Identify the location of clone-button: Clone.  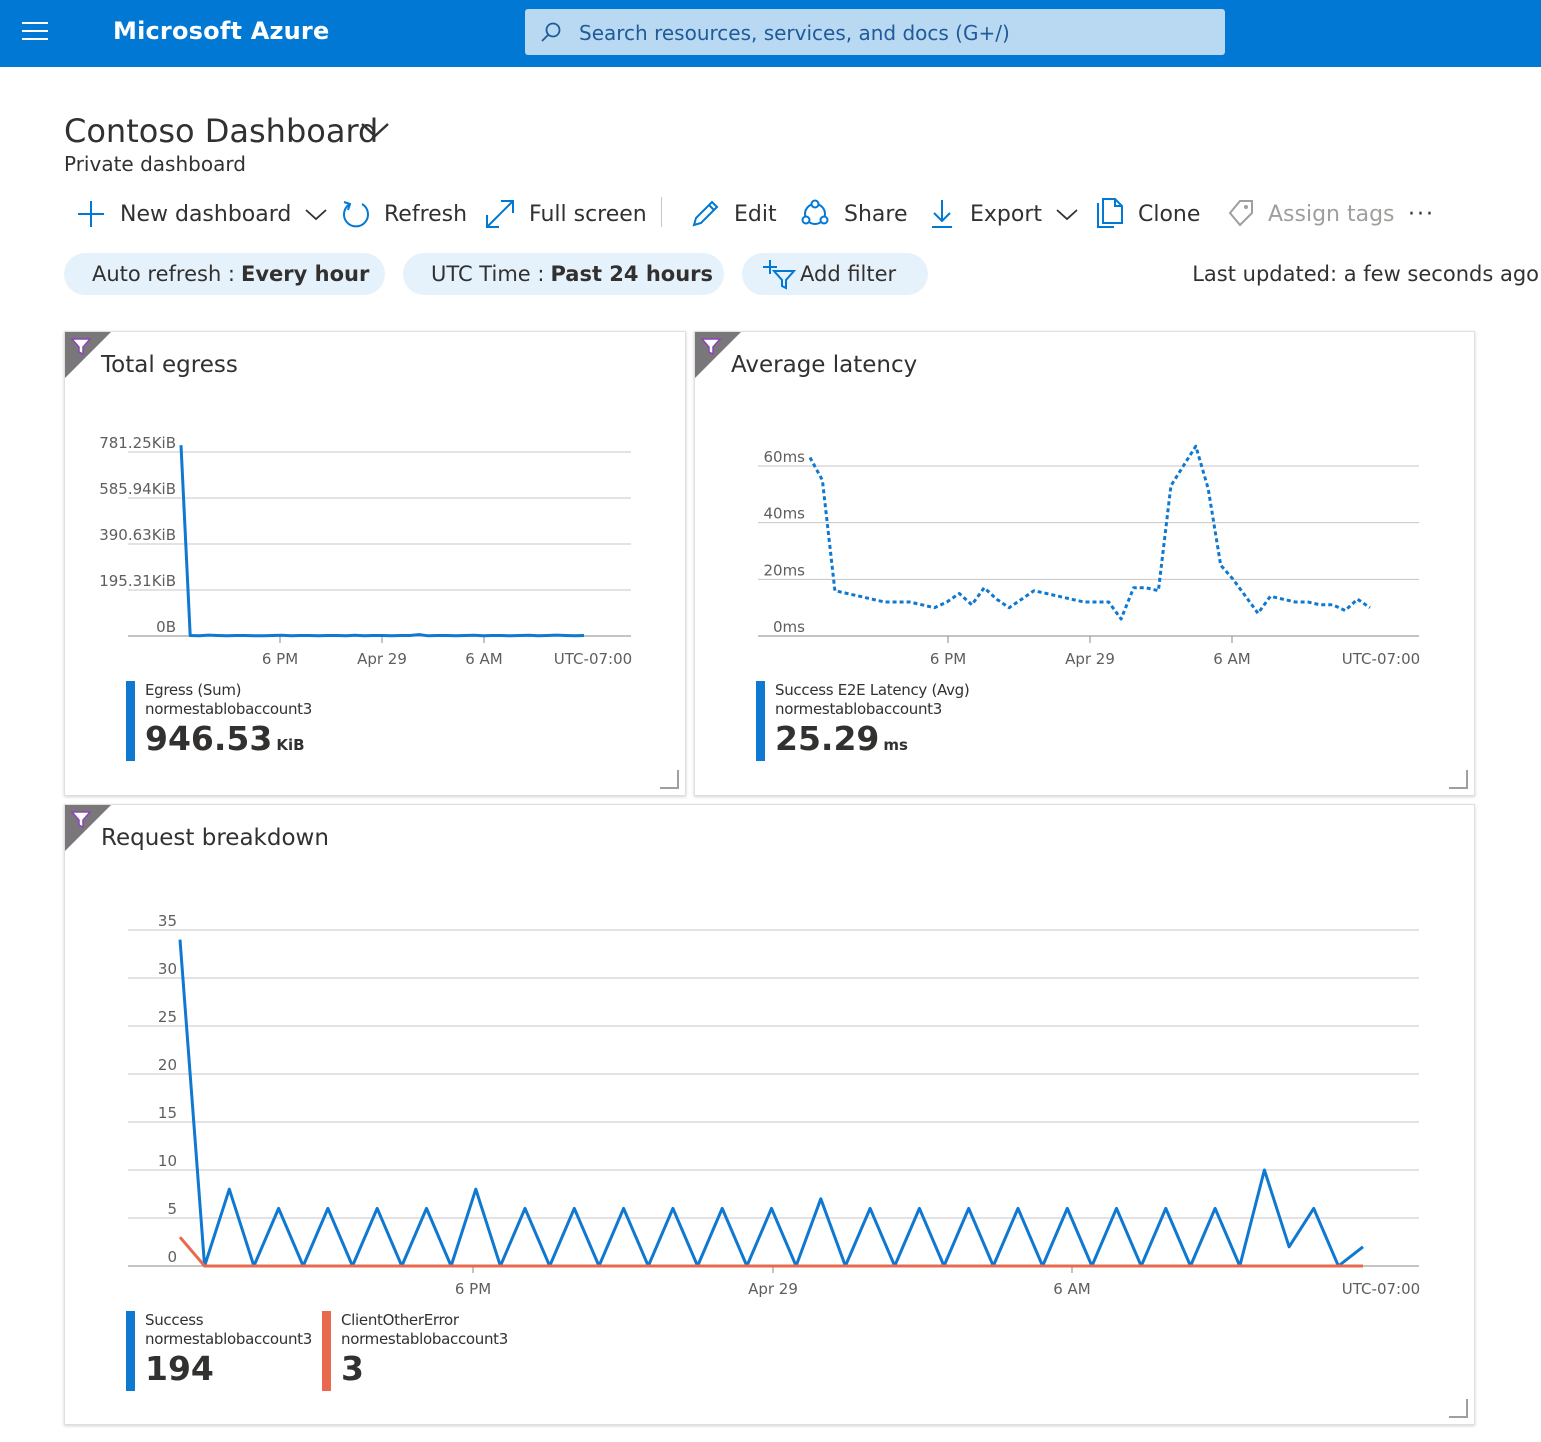
(1147, 214).